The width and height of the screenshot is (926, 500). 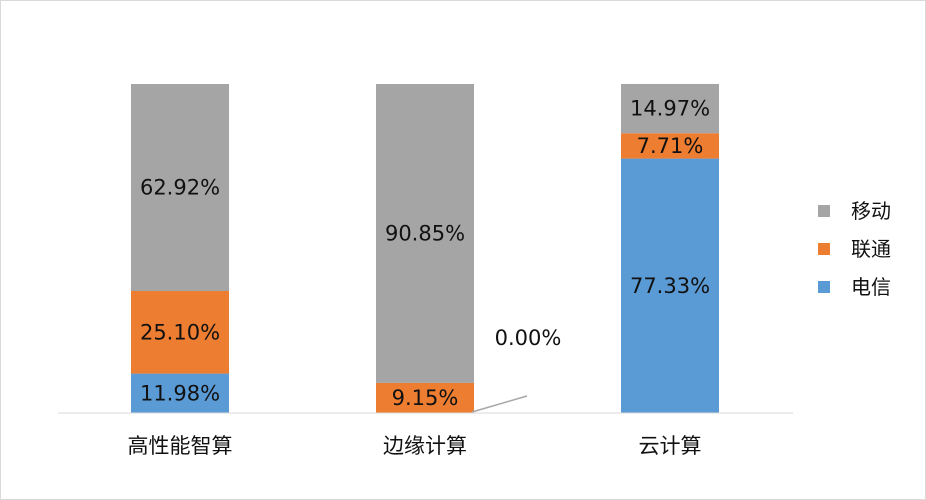 I want to click on legend-label-0: 移动, so click(x=871, y=211).